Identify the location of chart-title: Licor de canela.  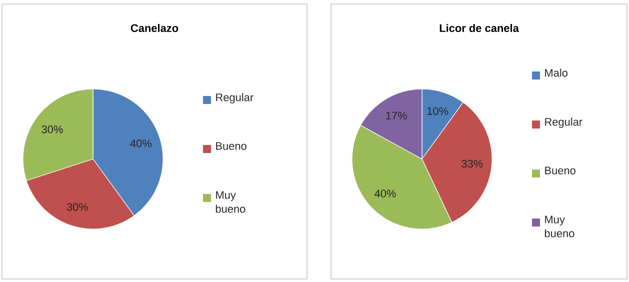
(479, 28).